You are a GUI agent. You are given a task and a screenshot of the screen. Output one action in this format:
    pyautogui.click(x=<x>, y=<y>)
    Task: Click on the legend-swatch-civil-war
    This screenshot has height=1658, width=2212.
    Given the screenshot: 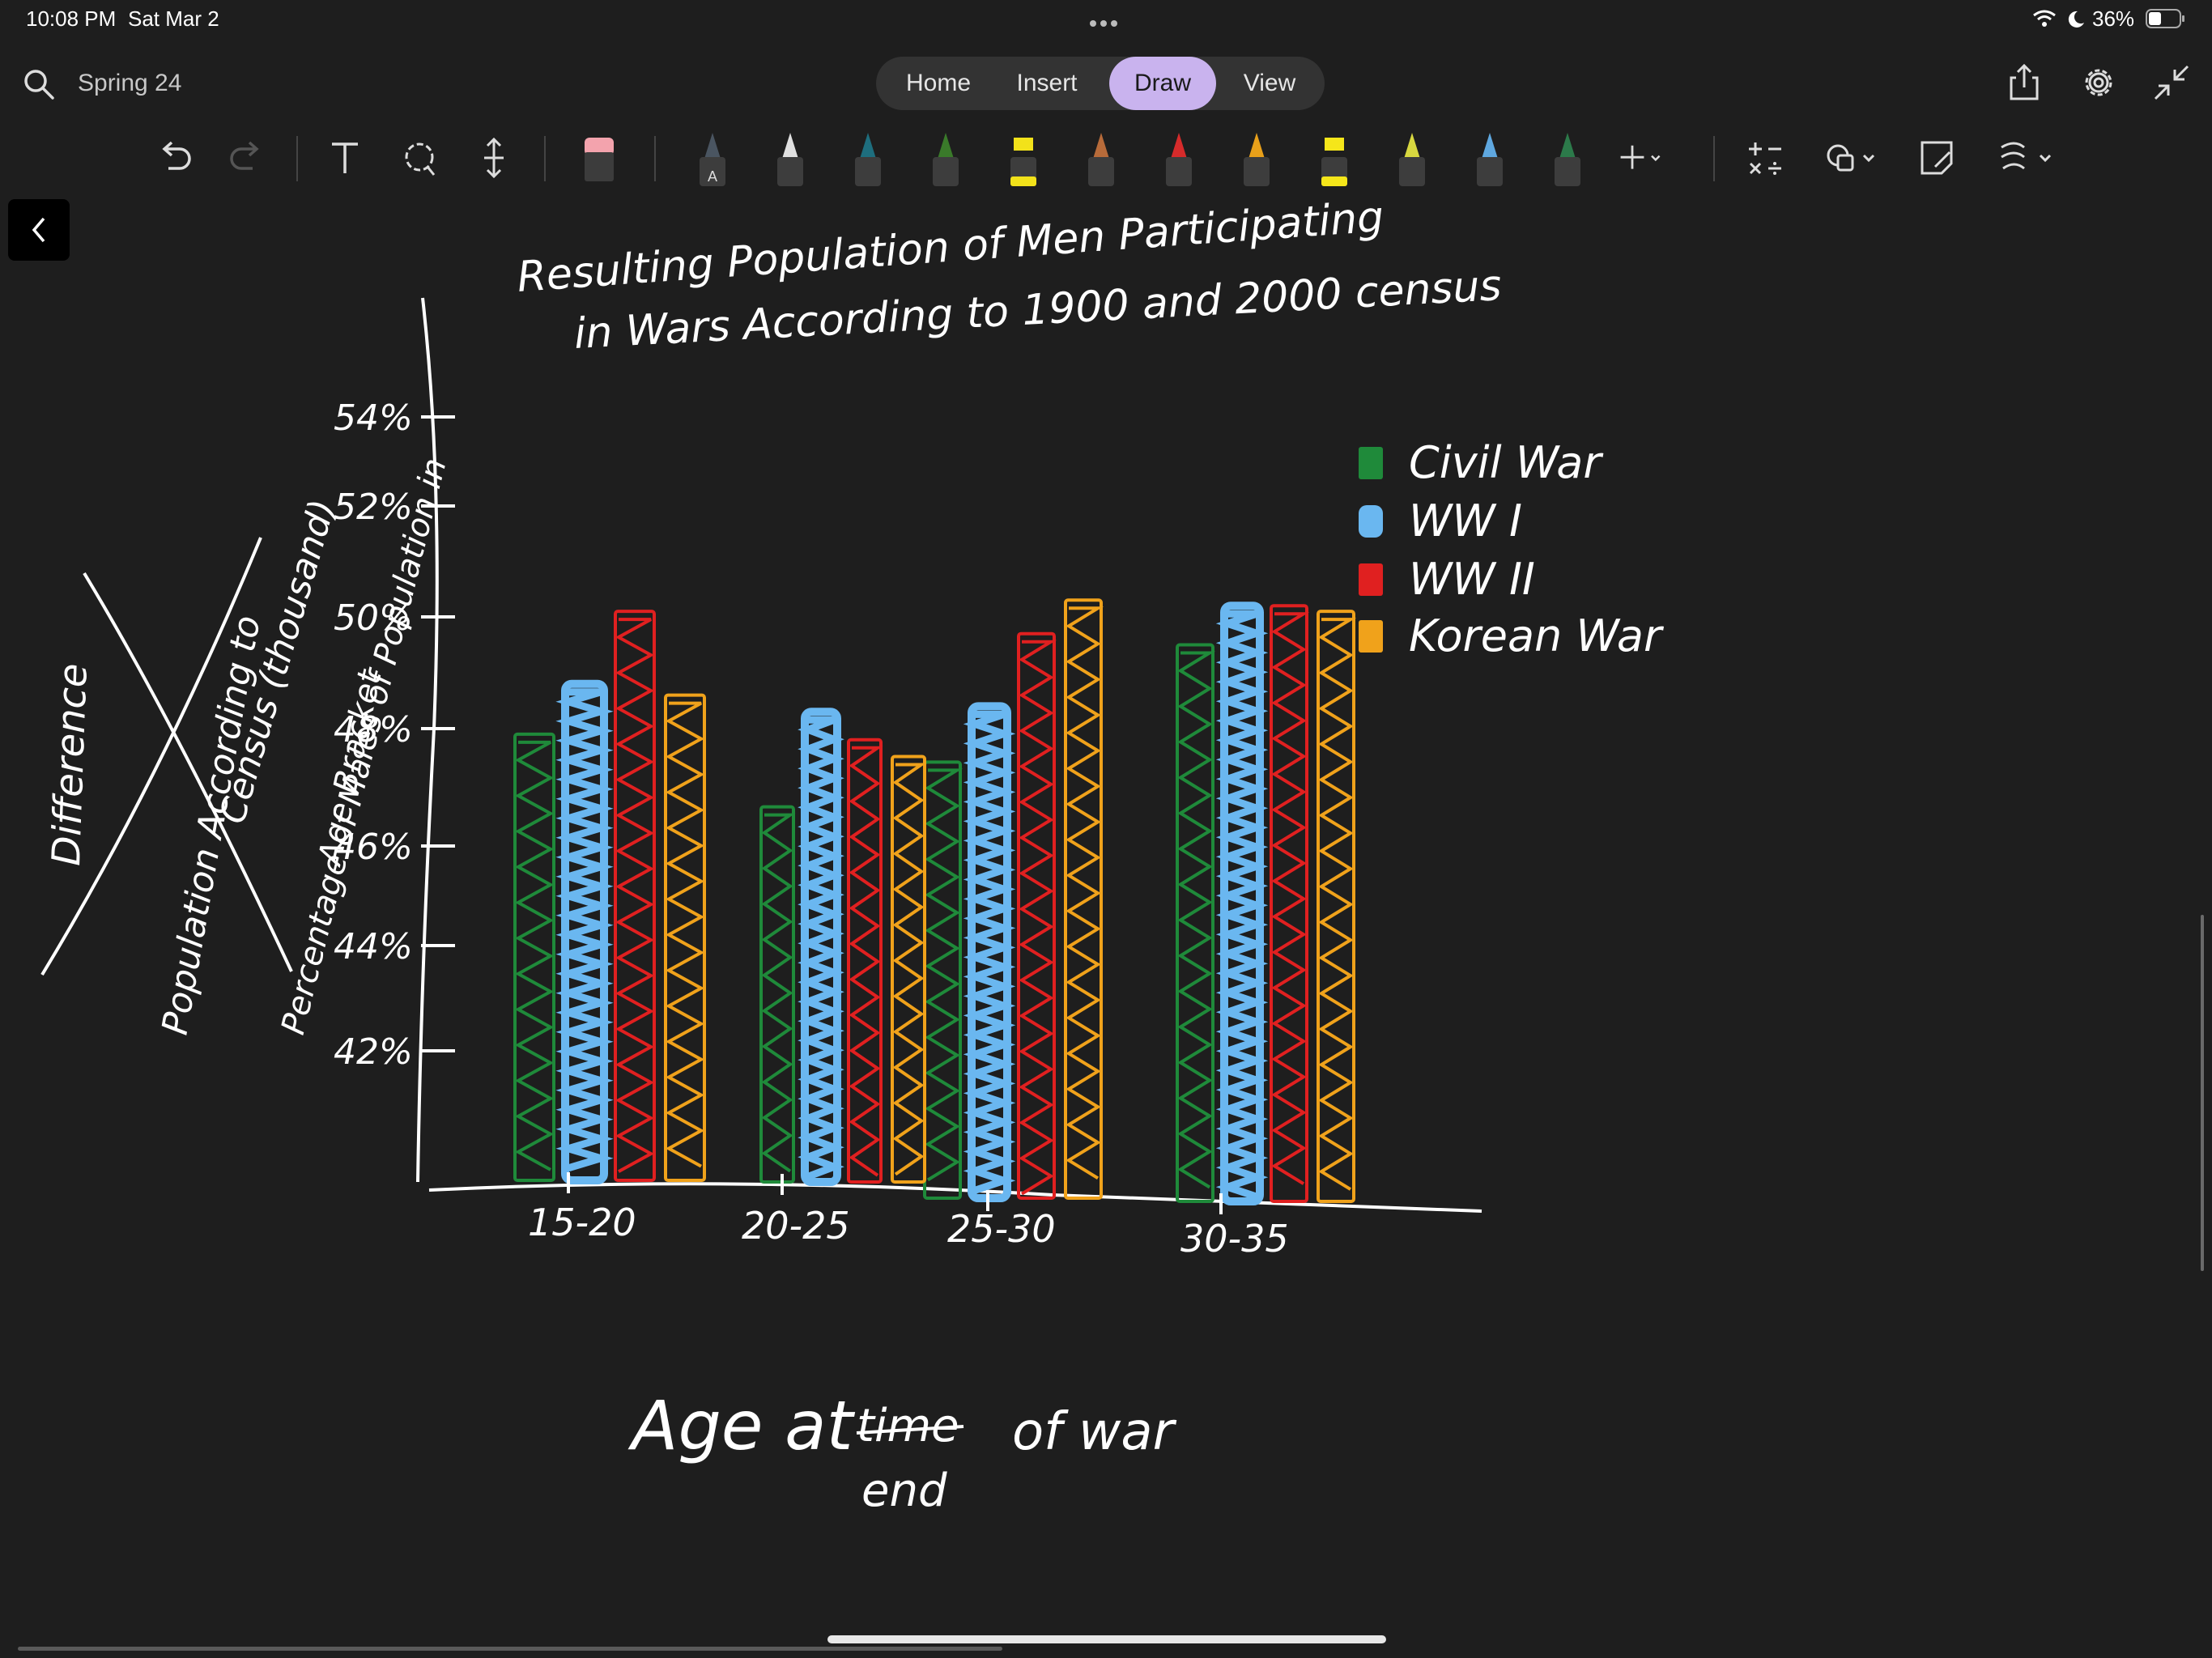 What is the action you would take?
    pyautogui.click(x=1371, y=463)
    